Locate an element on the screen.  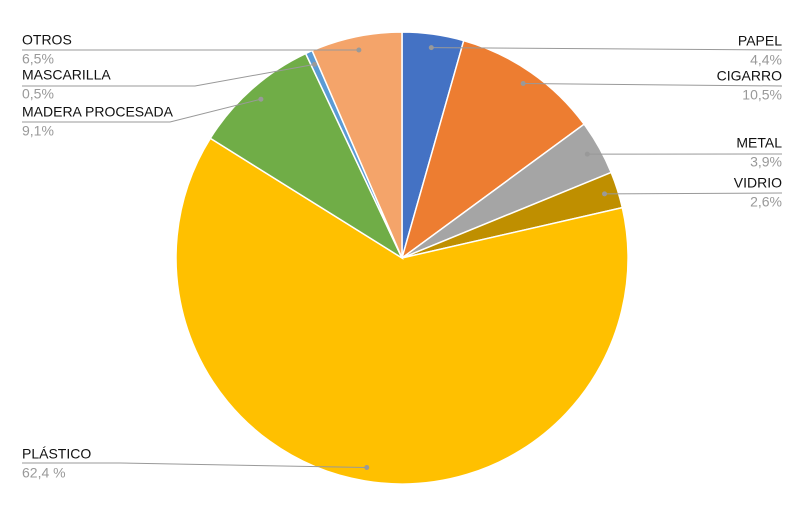
value-label: 4,4% is located at coordinates (766, 60).